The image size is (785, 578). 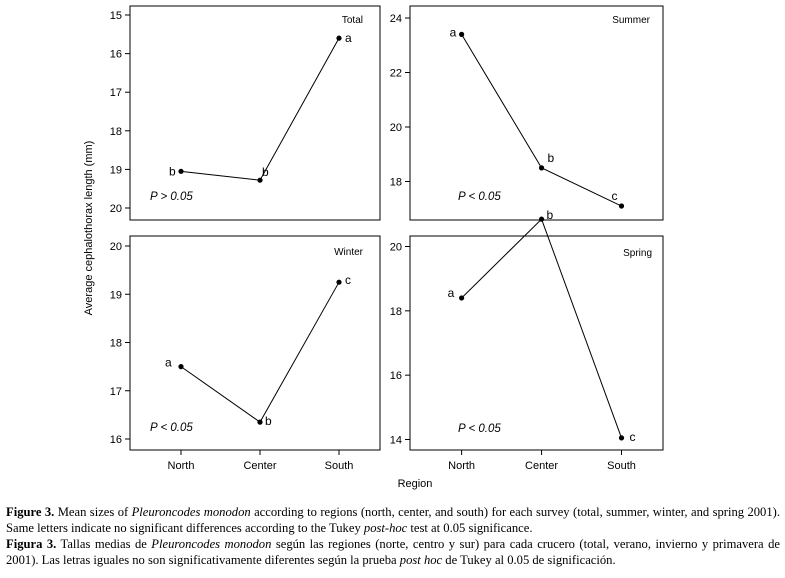 What do you see at coordinates (171, 197) in the screenshot?
I see `p-value-label: P > 0.05` at bounding box center [171, 197].